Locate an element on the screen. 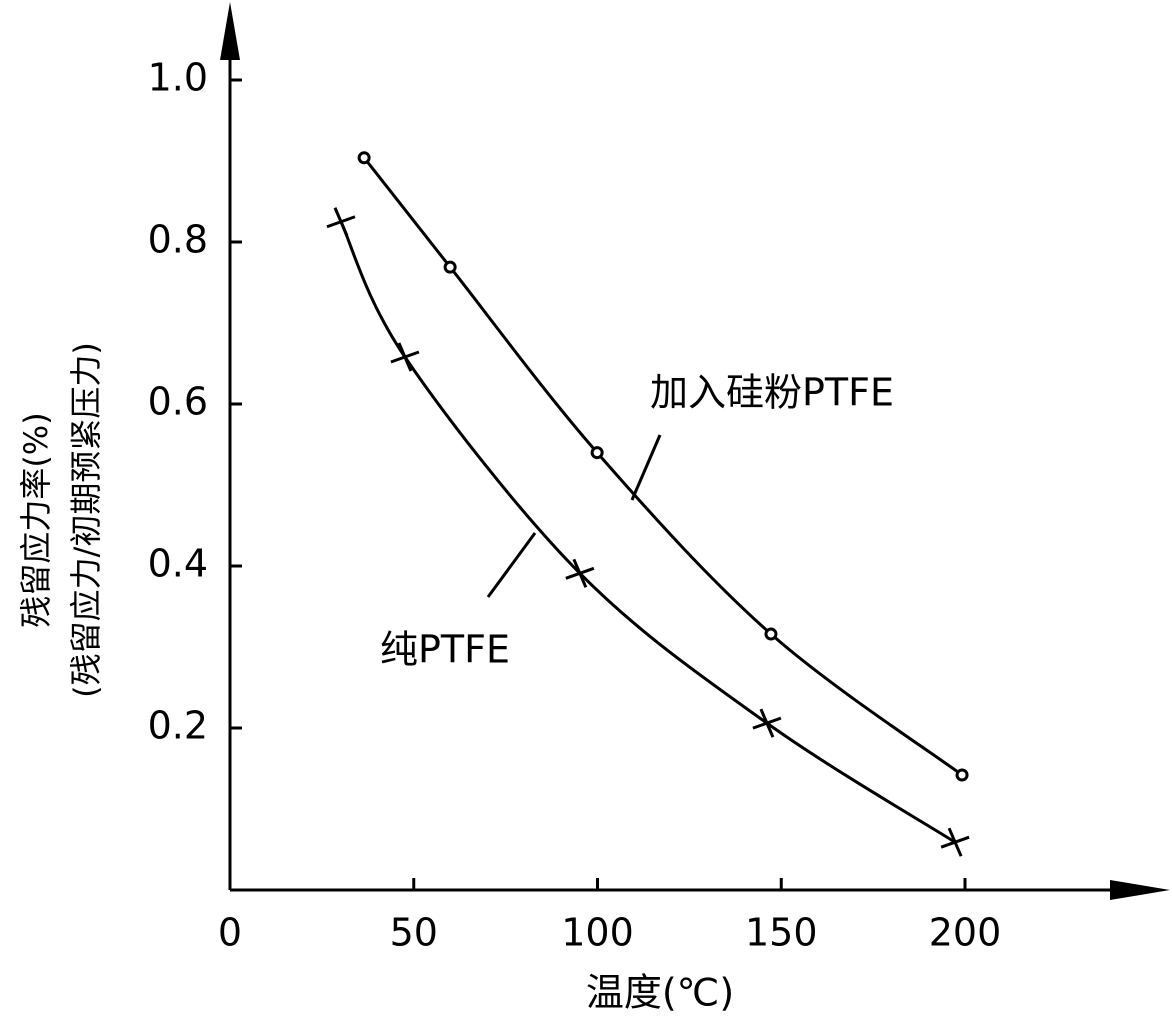  y-tick-label: 0.6 is located at coordinates (178, 402).